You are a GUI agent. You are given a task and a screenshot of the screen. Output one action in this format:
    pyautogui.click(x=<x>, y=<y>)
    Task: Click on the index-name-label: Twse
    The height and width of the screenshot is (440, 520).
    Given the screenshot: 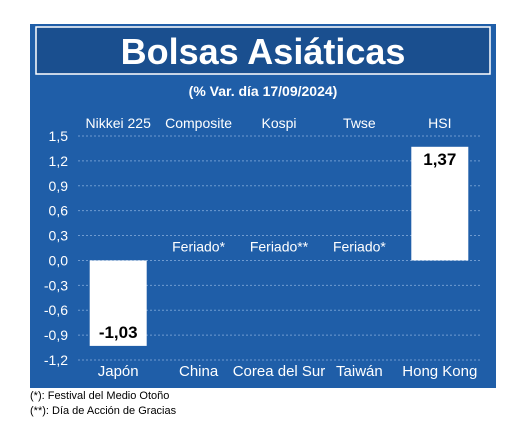 What is the action you would take?
    pyautogui.click(x=359, y=123)
    